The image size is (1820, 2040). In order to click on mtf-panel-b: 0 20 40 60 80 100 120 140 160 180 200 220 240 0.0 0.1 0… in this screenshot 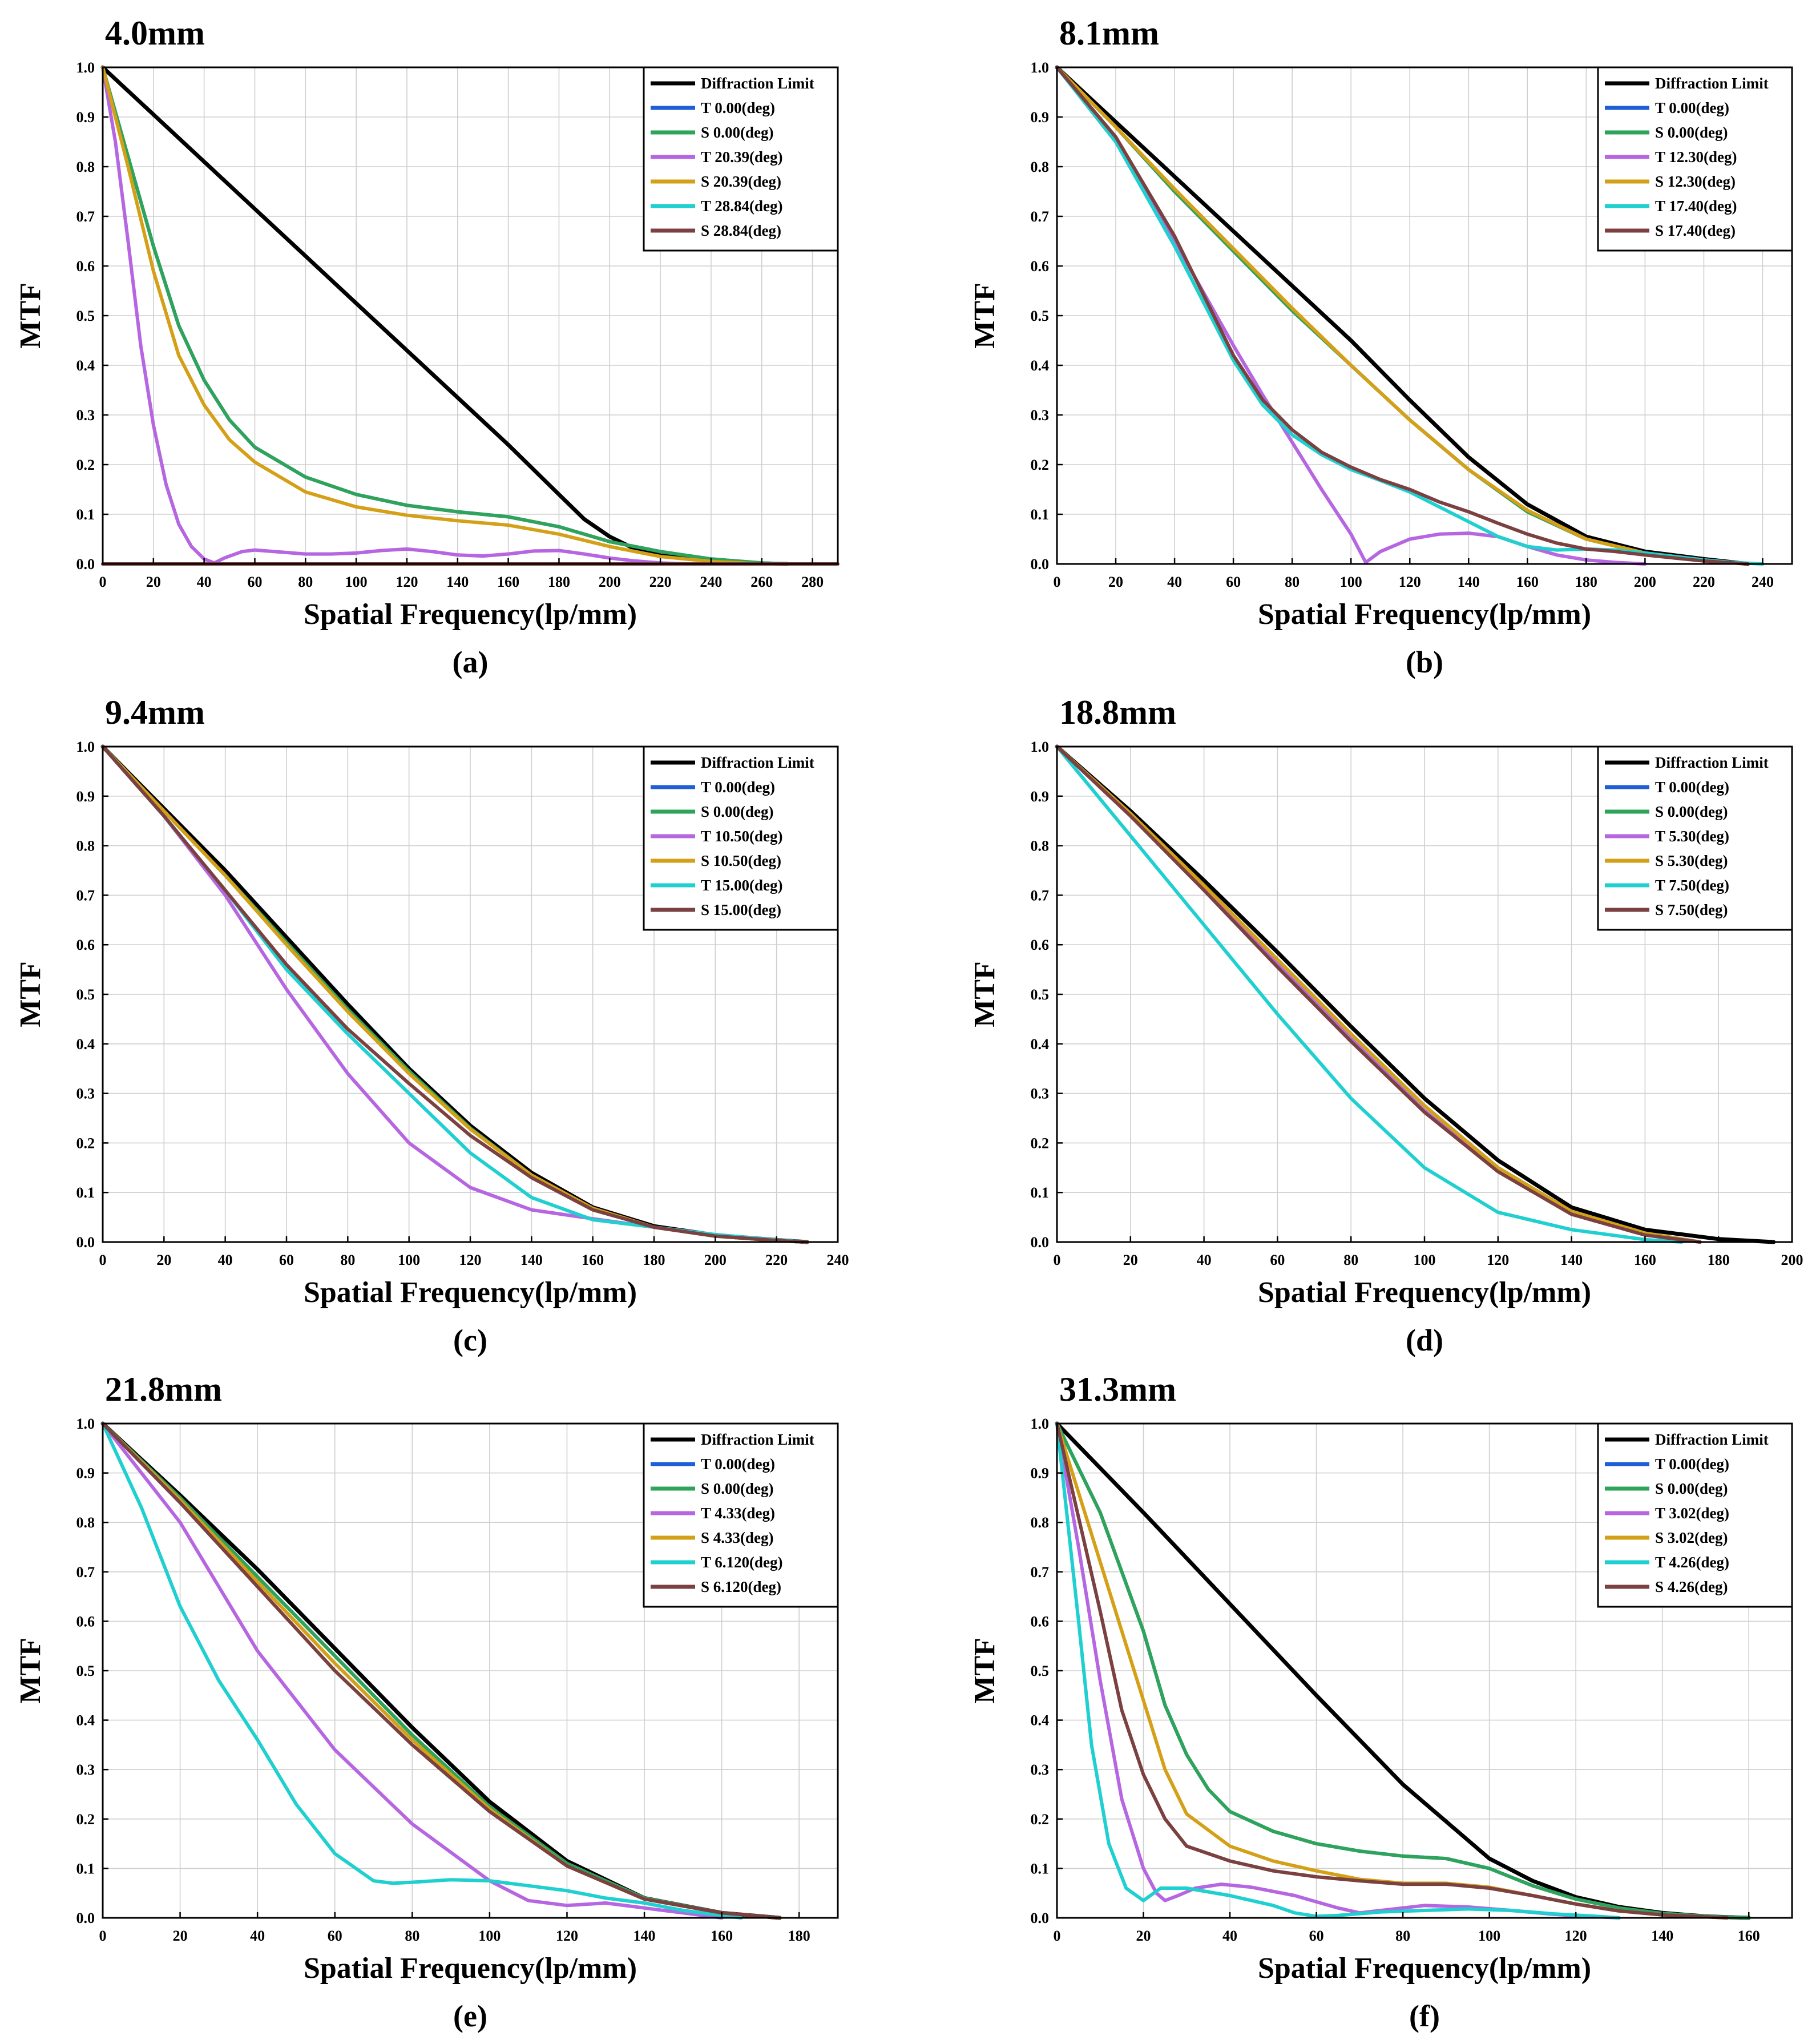, I will do `click(1380, 346)`.